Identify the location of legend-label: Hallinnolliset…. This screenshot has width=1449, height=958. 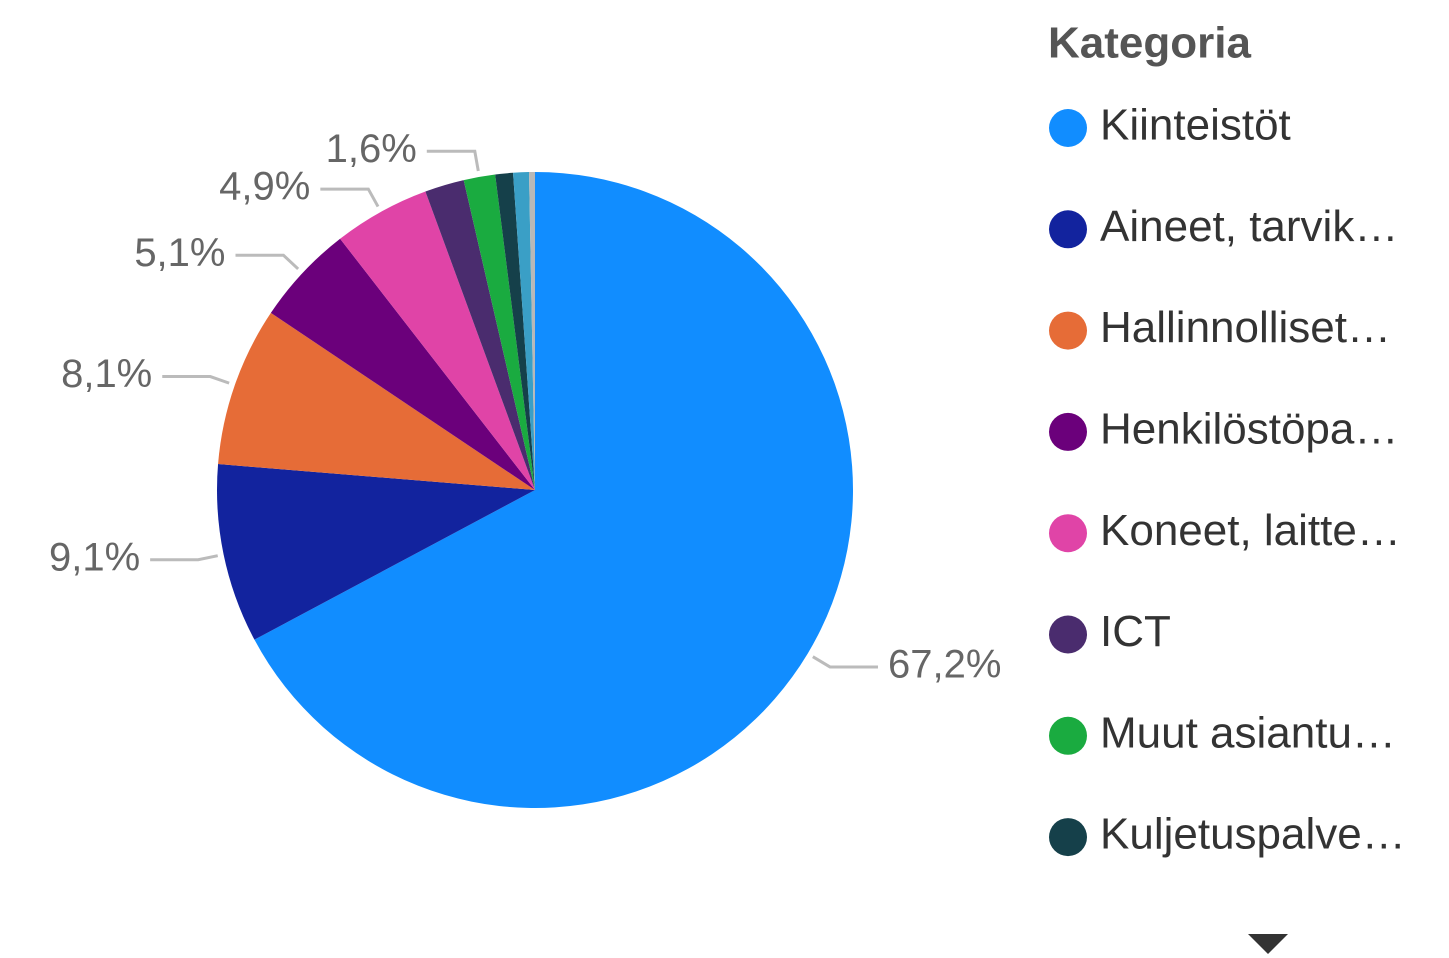
(1245, 327).